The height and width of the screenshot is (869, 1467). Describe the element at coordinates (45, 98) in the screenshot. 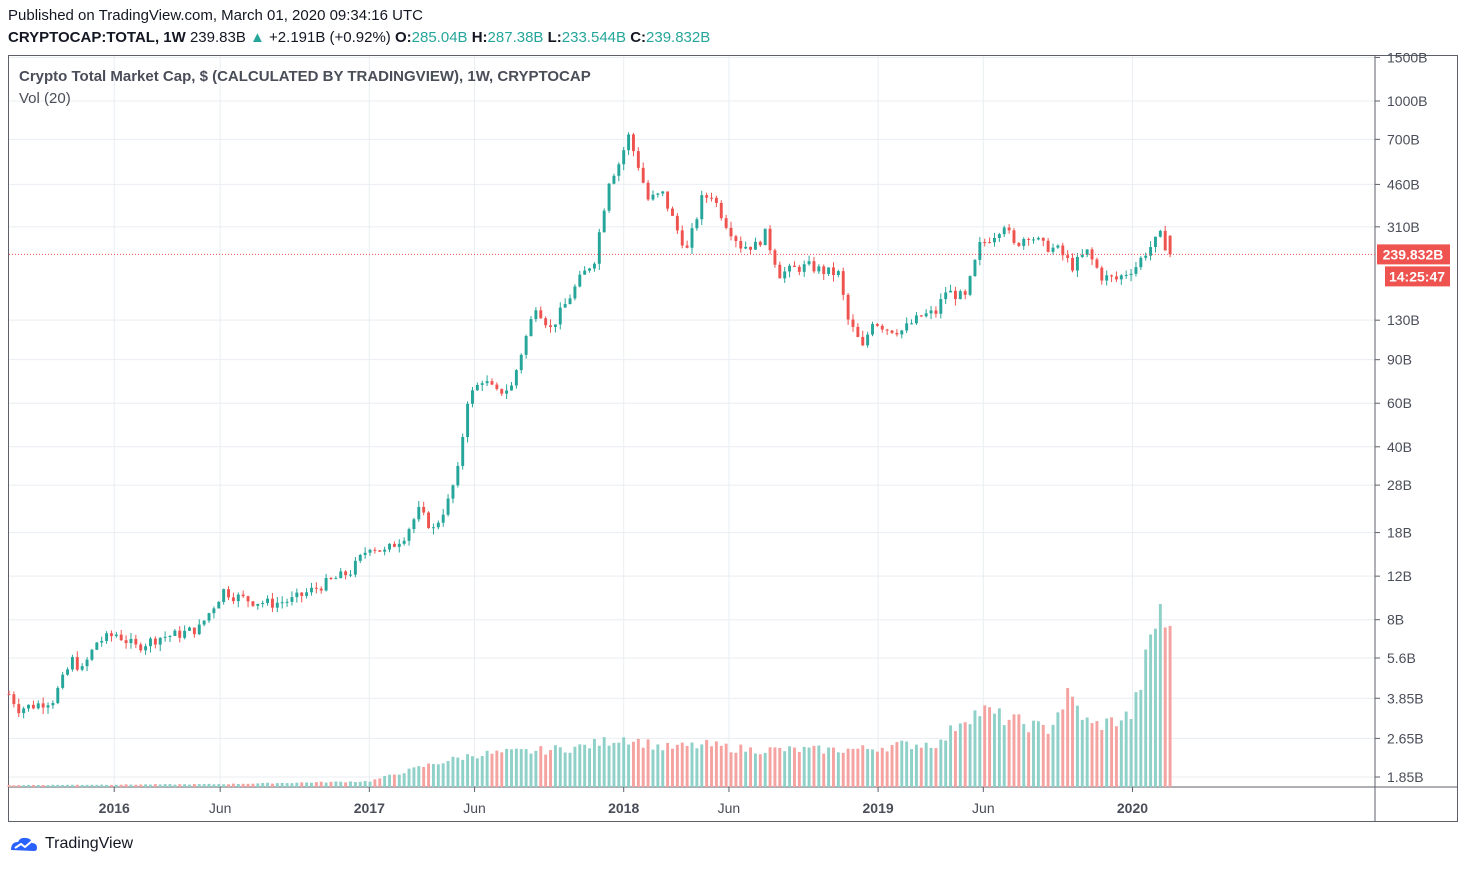

I see `volume-legend: Vol (20)` at that location.